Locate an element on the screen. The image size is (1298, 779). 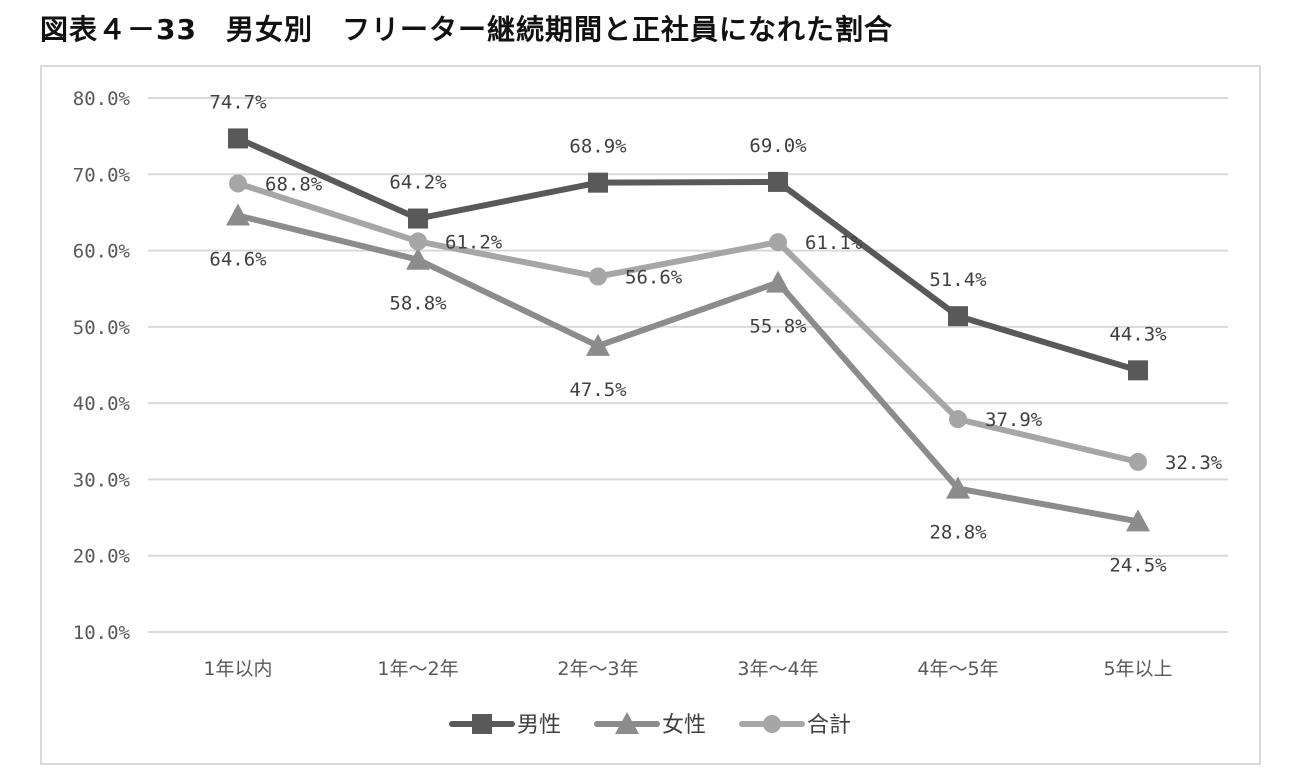
chart-title: 図表４－33 男女別 フリーター継続期間と正社員になれた割合 is located at coordinates (466, 29).